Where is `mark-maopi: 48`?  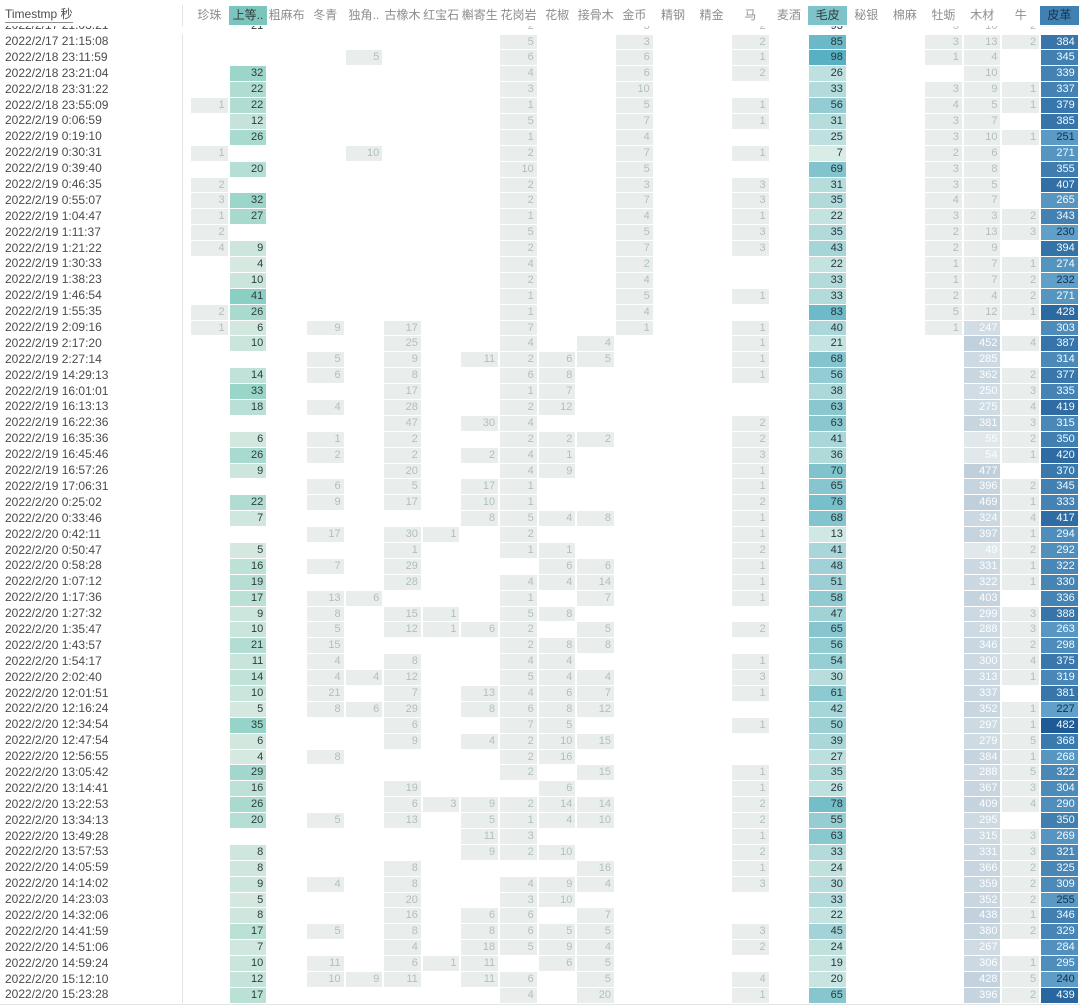 mark-maopi: 48 is located at coordinates (827, 566).